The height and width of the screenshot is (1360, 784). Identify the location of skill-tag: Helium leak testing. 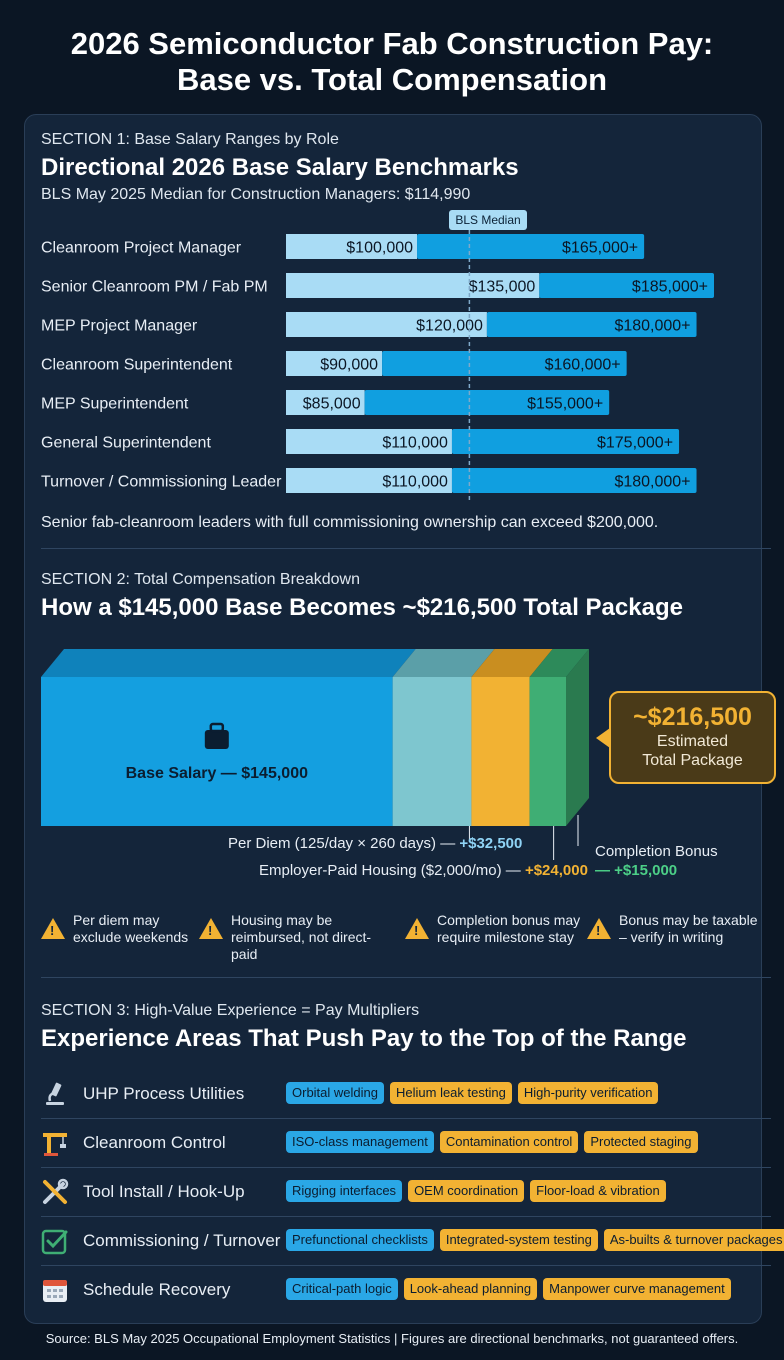
(451, 1093).